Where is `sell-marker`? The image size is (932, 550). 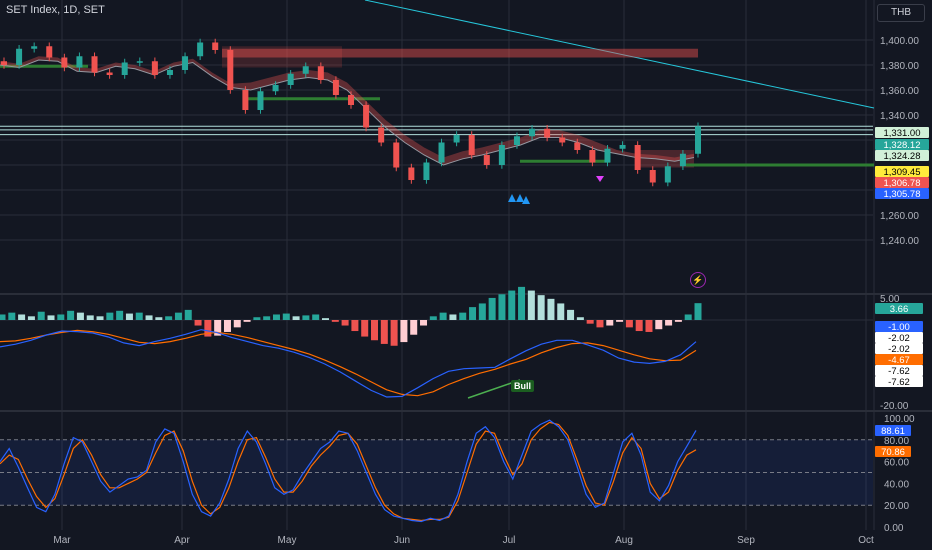
sell-marker is located at coordinates (600, 179).